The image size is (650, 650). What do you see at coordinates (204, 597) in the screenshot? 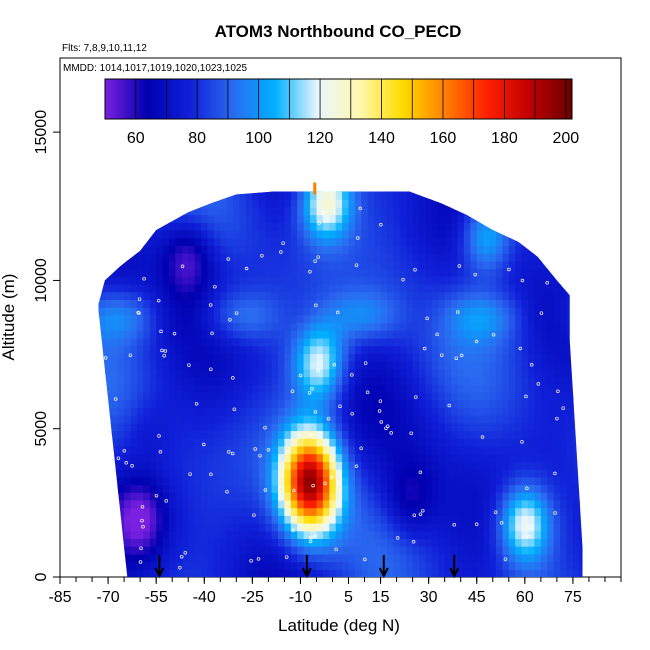
I see `x-tick-label: -40` at bounding box center [204, 597].